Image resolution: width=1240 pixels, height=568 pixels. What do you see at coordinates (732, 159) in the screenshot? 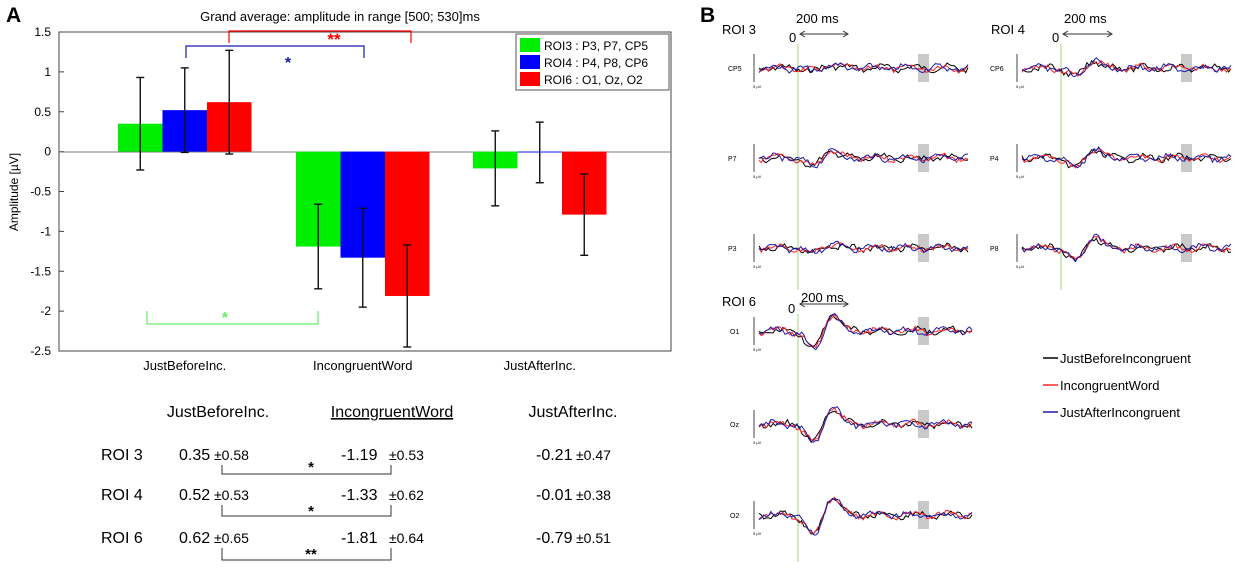
I see `electrode-label: P7` at bounding box center [732, 159].